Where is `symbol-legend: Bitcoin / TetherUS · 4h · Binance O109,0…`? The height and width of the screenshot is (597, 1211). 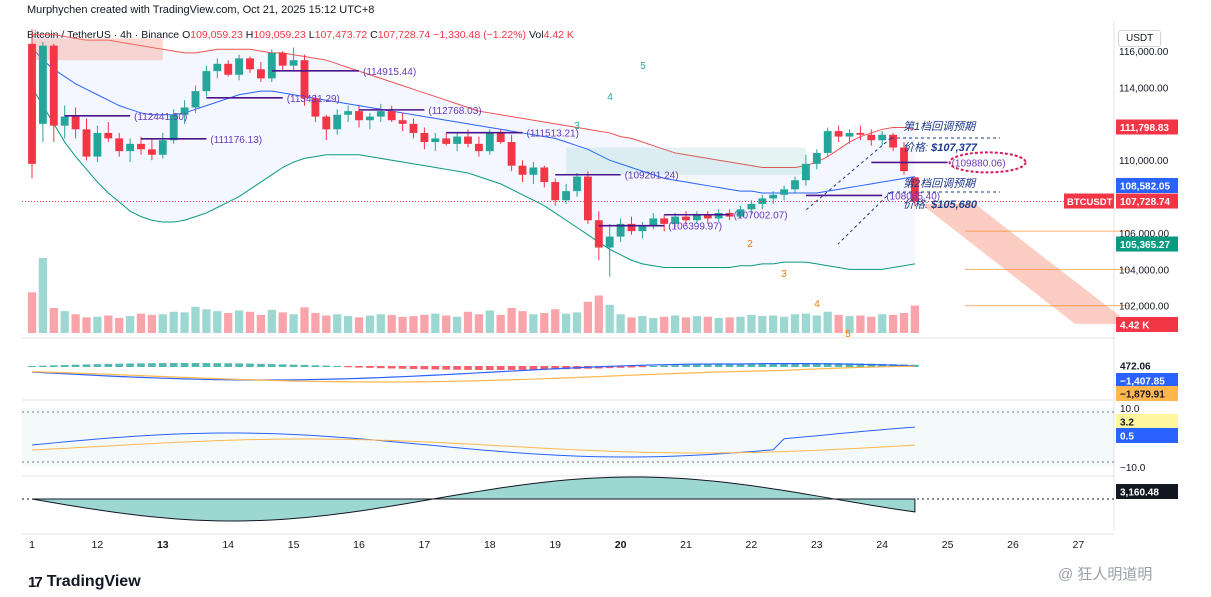 symbol-legend: Bitcoin / TetherUS · 4h · Binance O109,0… is located at coordinates (300, 35).